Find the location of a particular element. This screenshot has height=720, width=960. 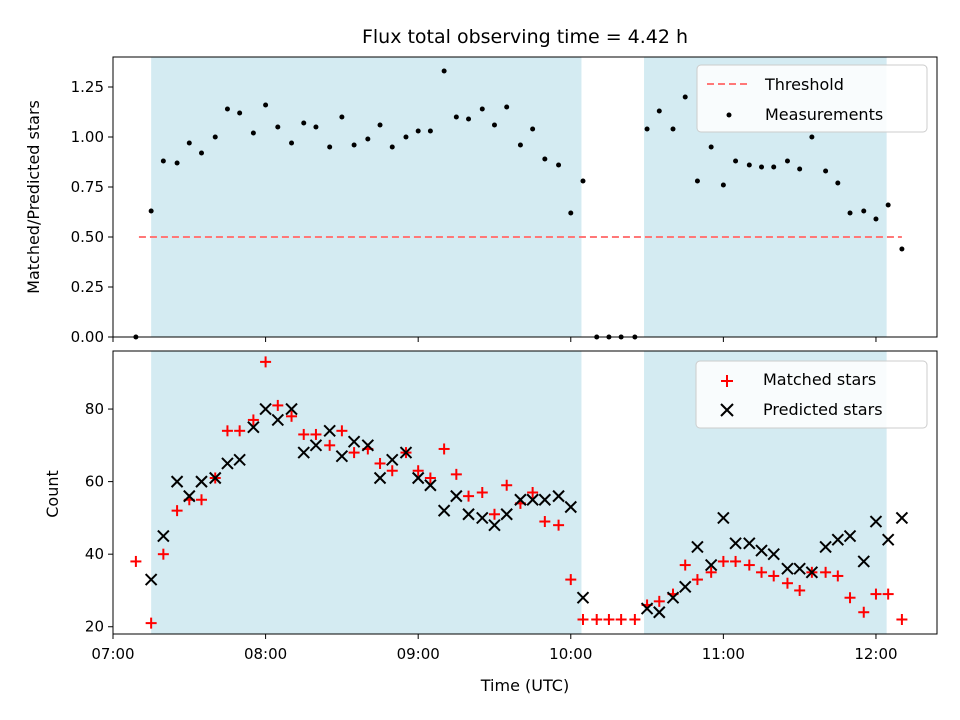

x-axis-label: Time (UTC) is located at coordinates (524, 685).